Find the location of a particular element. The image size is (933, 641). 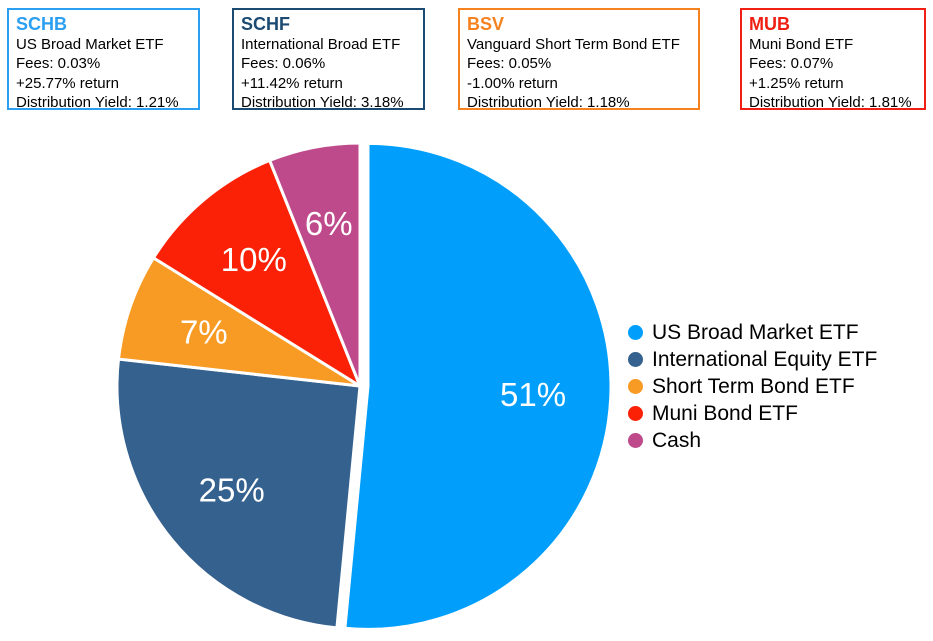

etf-ticker: SCHB is located at coordinates (42, 24).